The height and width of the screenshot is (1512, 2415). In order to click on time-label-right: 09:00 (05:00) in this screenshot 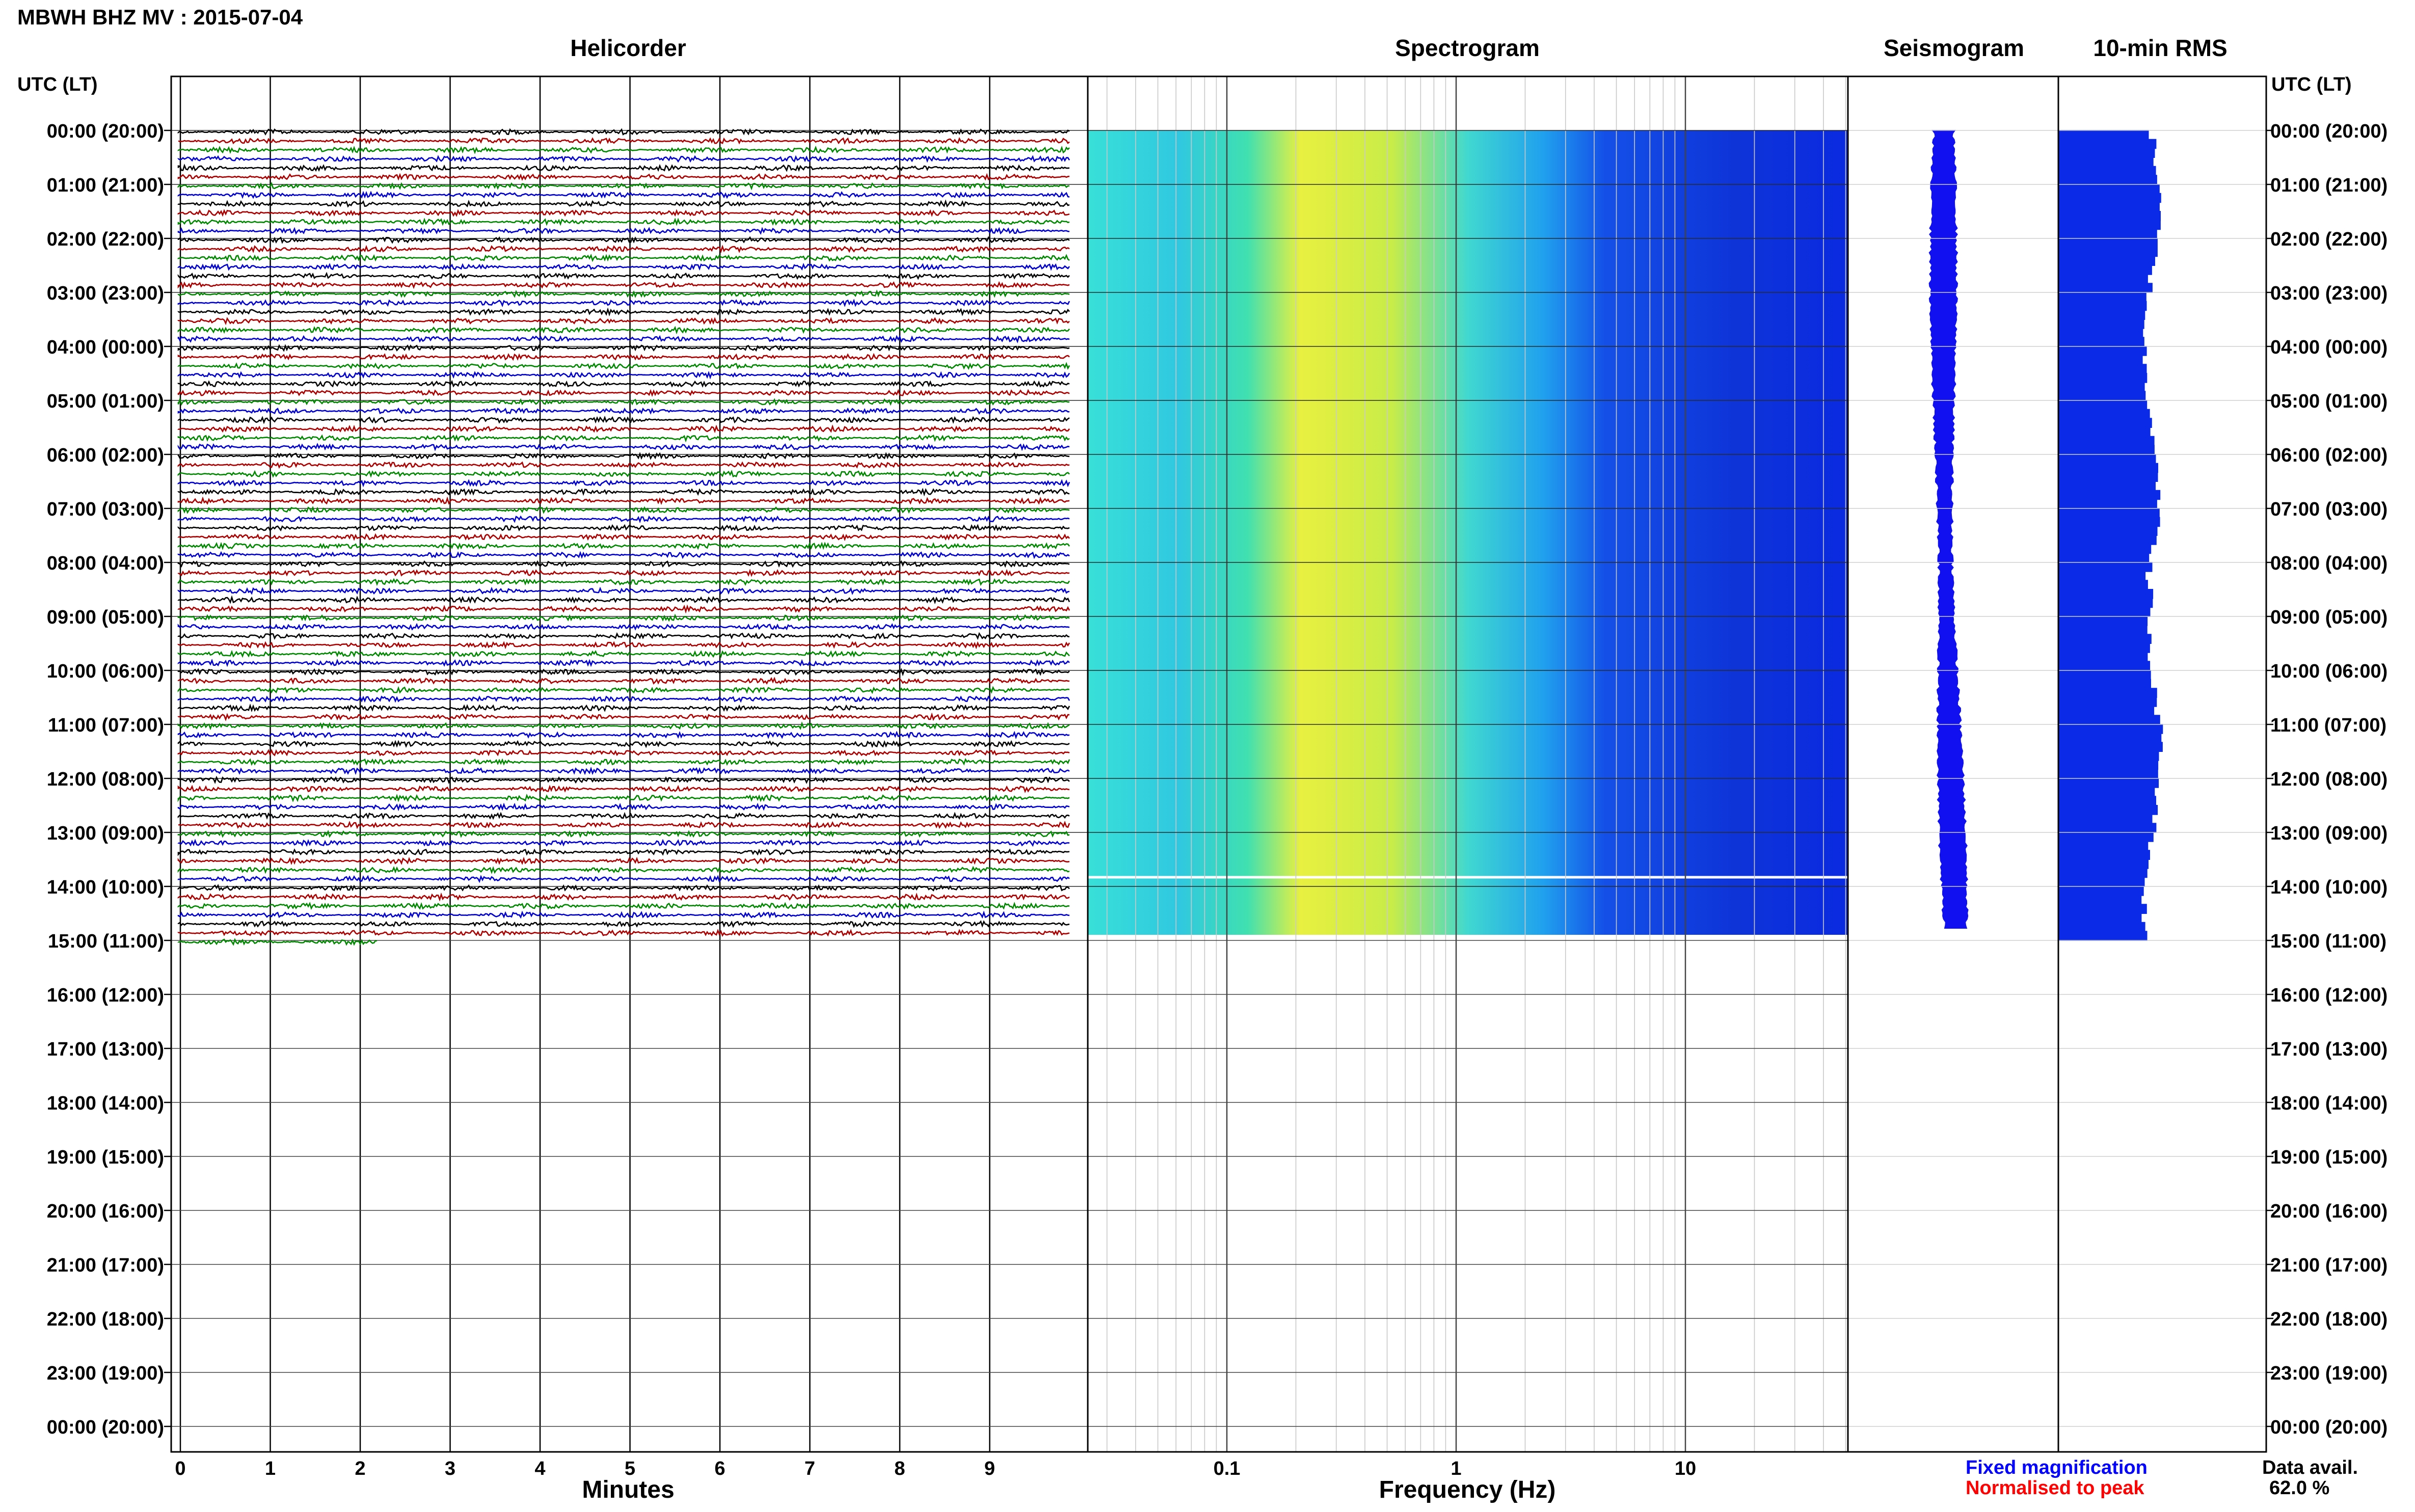, I will do `click(2328, 617)`.